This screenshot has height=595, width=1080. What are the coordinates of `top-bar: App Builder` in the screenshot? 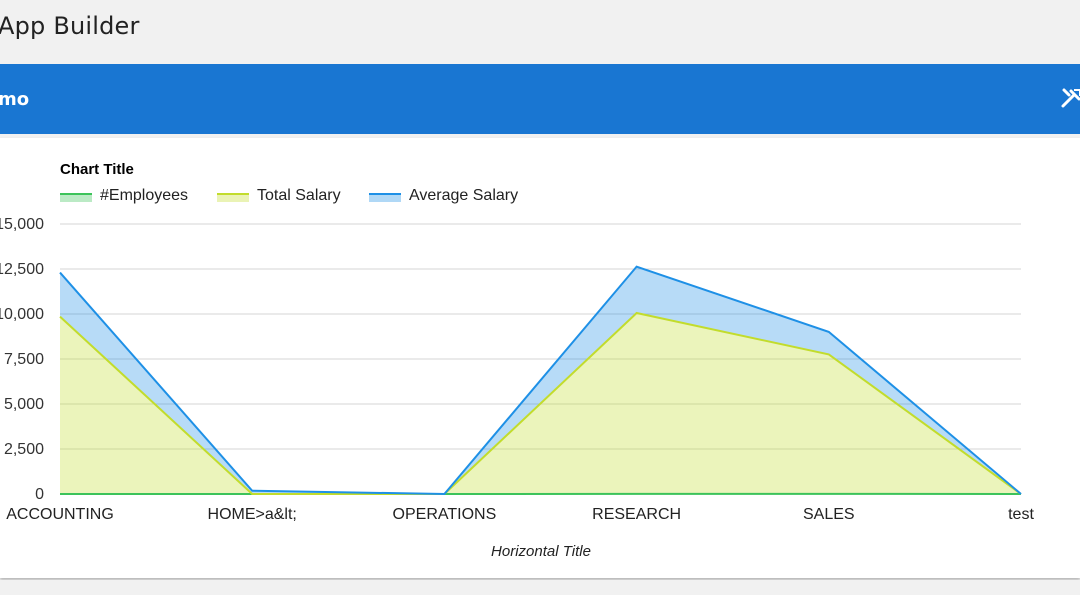 It's located at (540, 32).